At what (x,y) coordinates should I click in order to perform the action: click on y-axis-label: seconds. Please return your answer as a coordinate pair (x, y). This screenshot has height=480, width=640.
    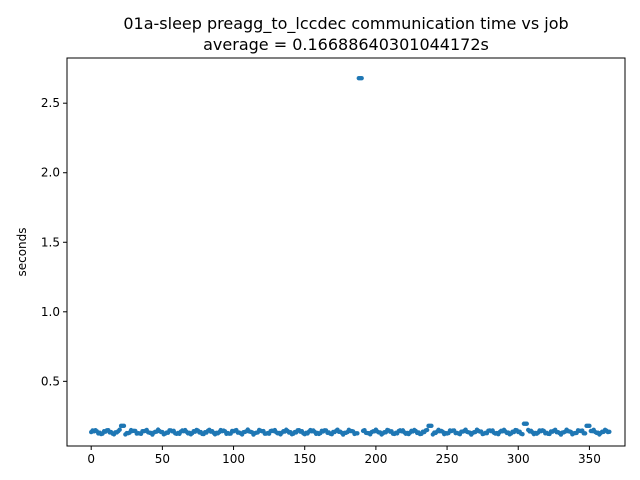
    Looking at the image, I should click on (22, 251).